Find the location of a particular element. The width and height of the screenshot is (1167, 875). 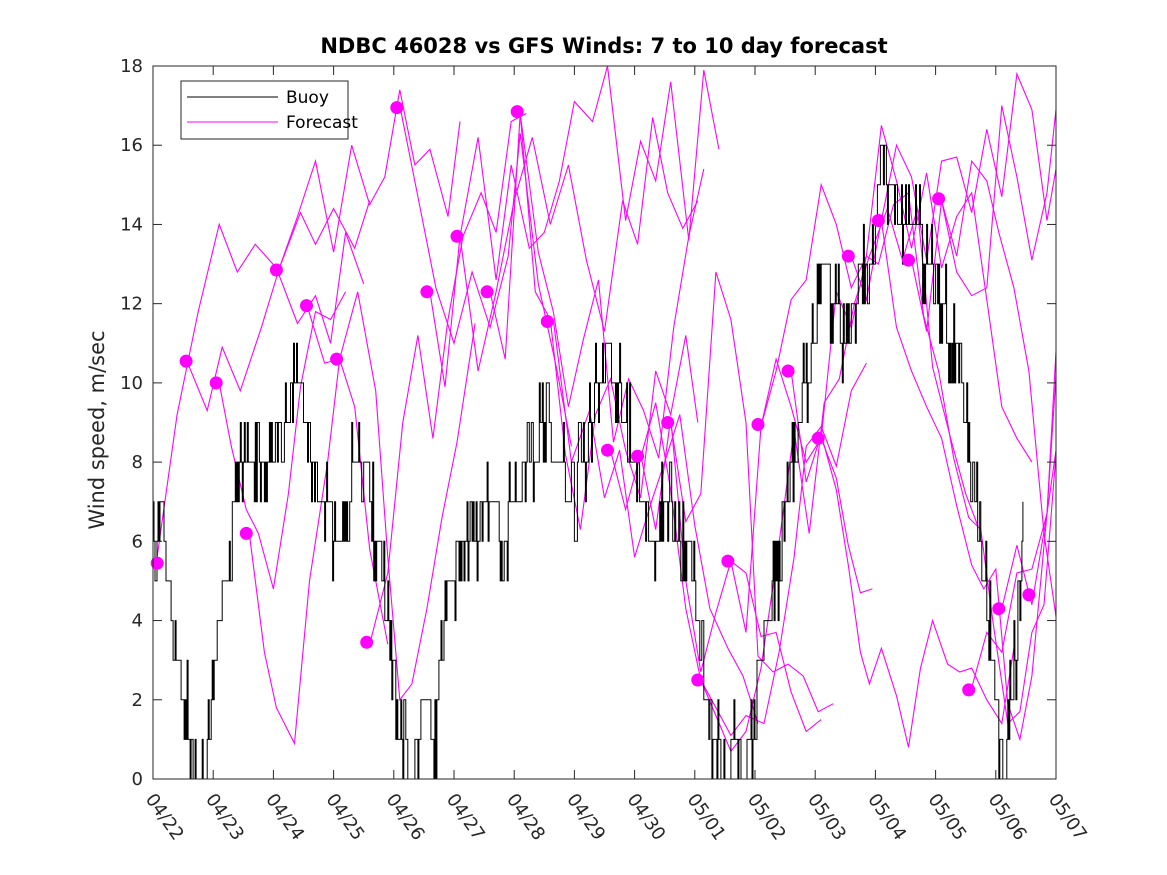

y-tick-label-7: 14 is located at coordinates (131, 224).